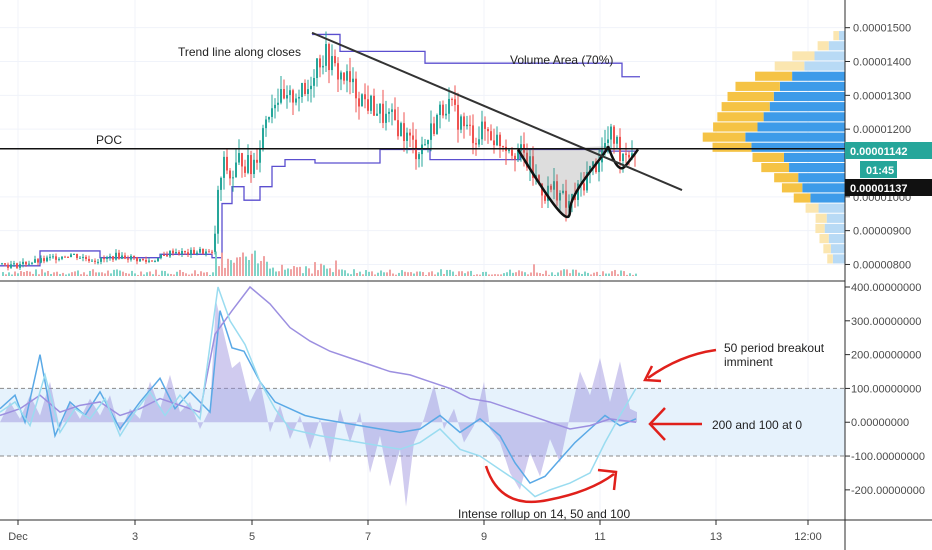 Image resolution: width=932 pixels, height=550 pixels. Describe the element at coordinates (748, 362) in the screenshot. I see `annotation-breakout-line2: imminent` at that location.